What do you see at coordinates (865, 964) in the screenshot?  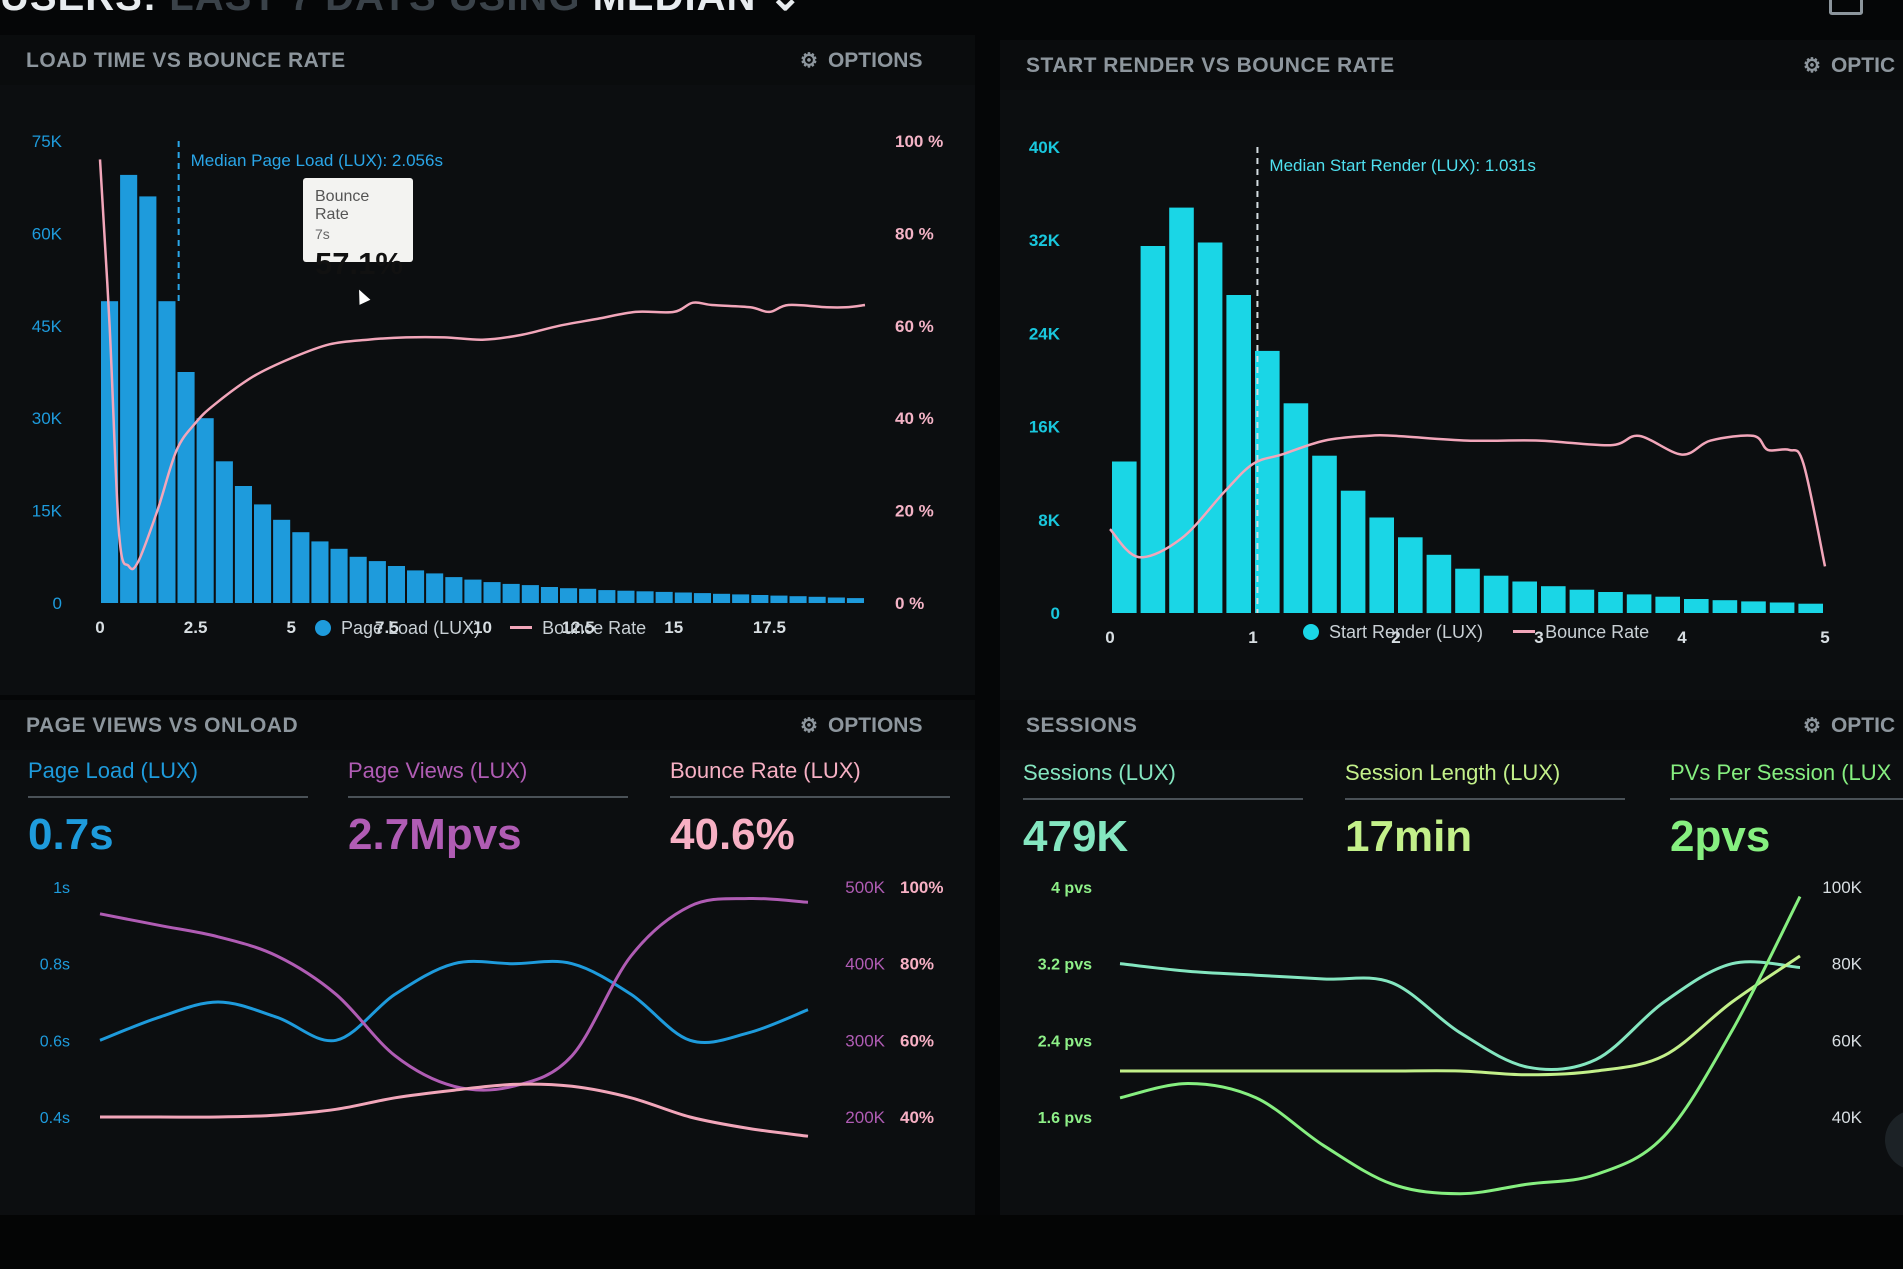 I see `y-mid-tick-label: 400K` at bounding box center [865, 964].